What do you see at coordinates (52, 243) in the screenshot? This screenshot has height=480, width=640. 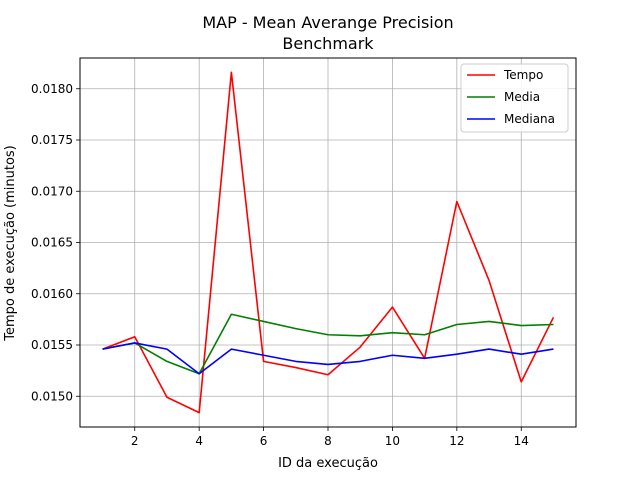 I see `y-tick-label: 0.0165` at bounding box center [52, 243].